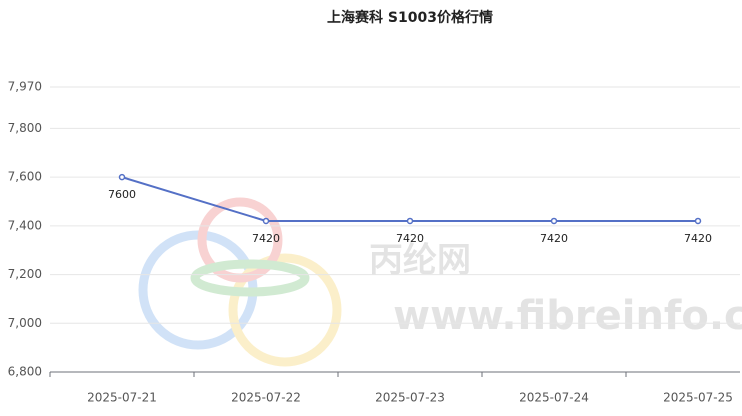 This screenshot has width=742, height=416. I want to click on x-tick-label: 2025-07-25, so click(698, 398).